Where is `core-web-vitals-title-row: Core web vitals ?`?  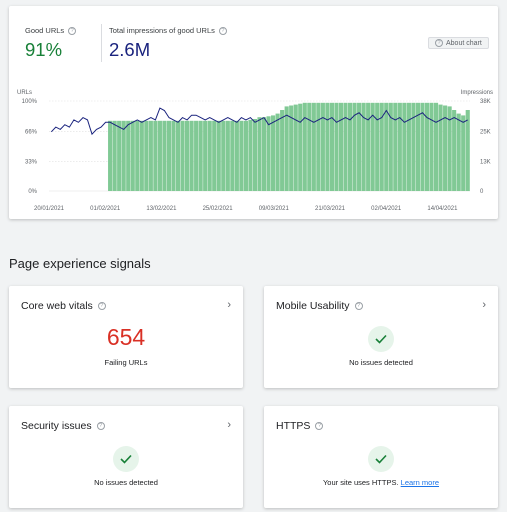 core-web-vitals-title-row: Core web vitals ? is located at coordinates (63, 306).